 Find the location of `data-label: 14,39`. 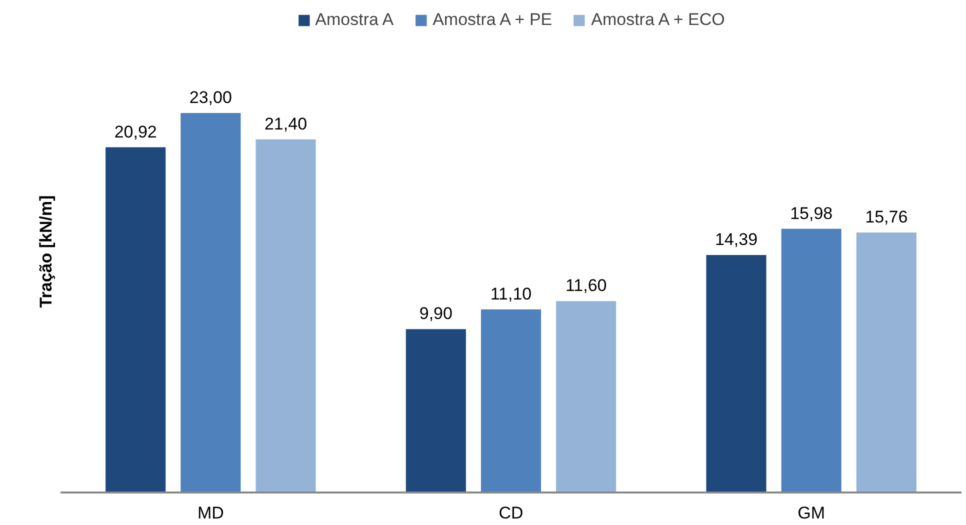

data-label: 14,39 is located at coordinates (736, 240).